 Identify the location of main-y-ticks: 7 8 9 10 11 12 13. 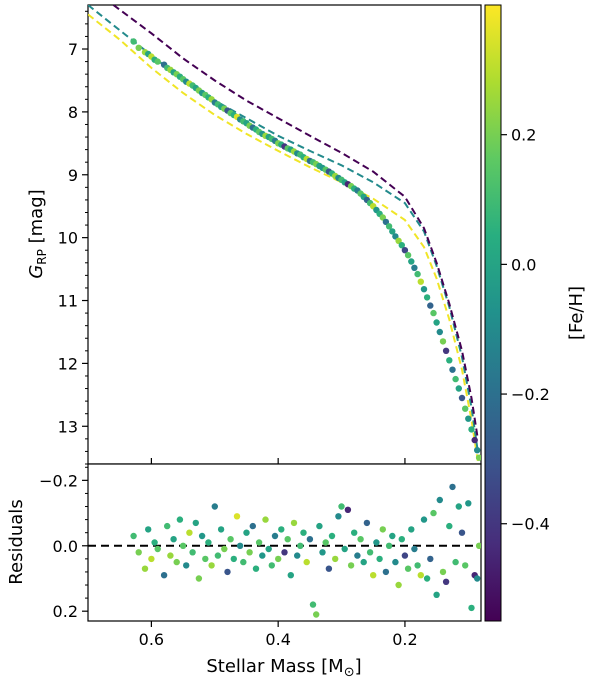
(73, 237).